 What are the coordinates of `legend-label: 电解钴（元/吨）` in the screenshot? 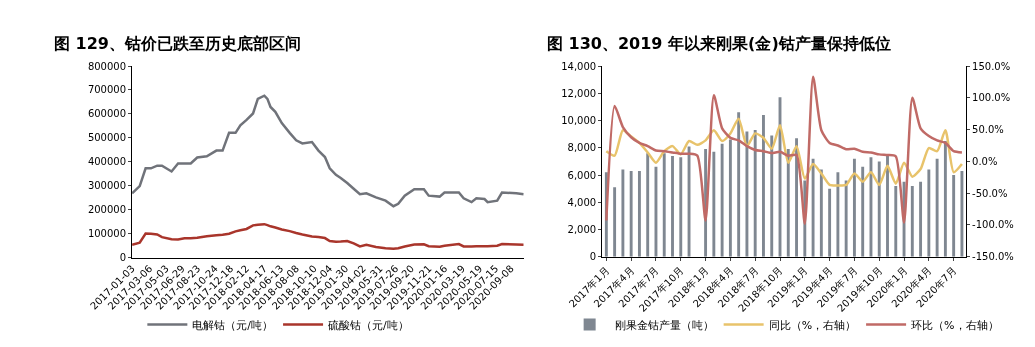 It's located at (233, 325).